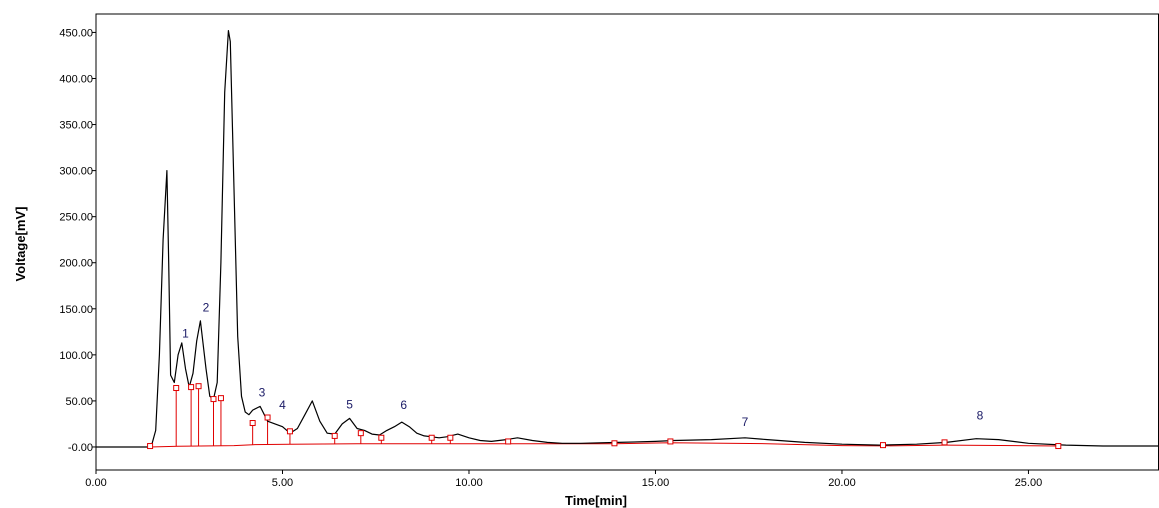  Describe the element at coordinates (185, 333) in the screenshot. I see `peak-label: 1` at that location.